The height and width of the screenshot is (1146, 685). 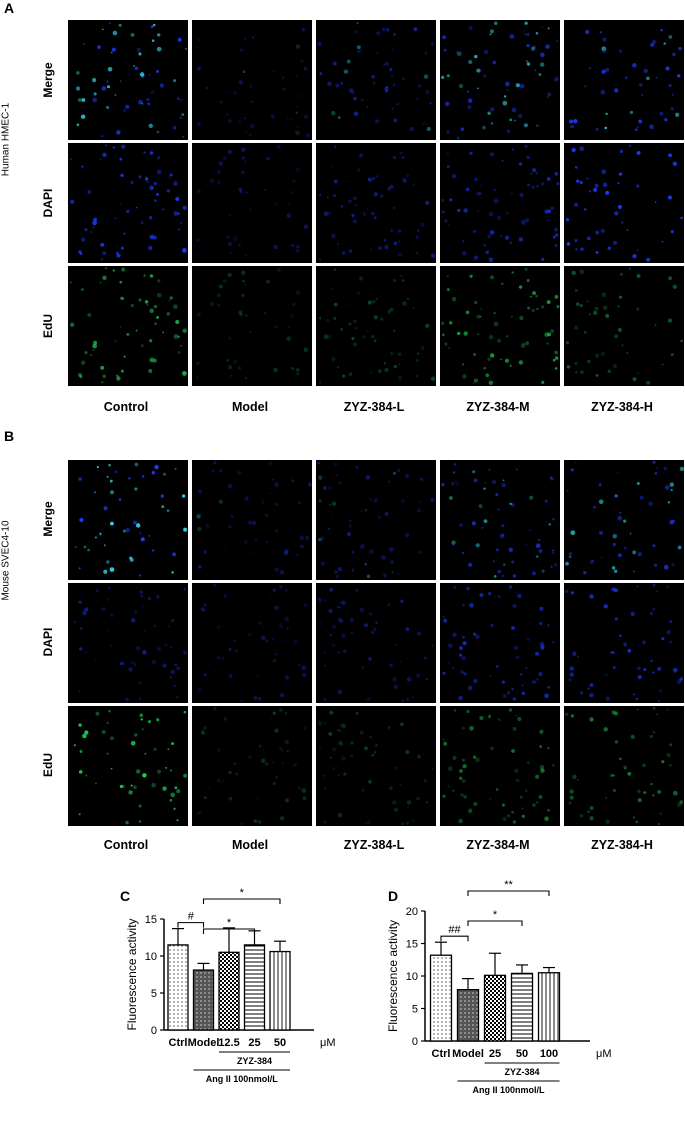 What do you see at coordinates (549, 1054) in the screenshot?
I see `x-tick-label: 100` at bounding box center [549, 1054].